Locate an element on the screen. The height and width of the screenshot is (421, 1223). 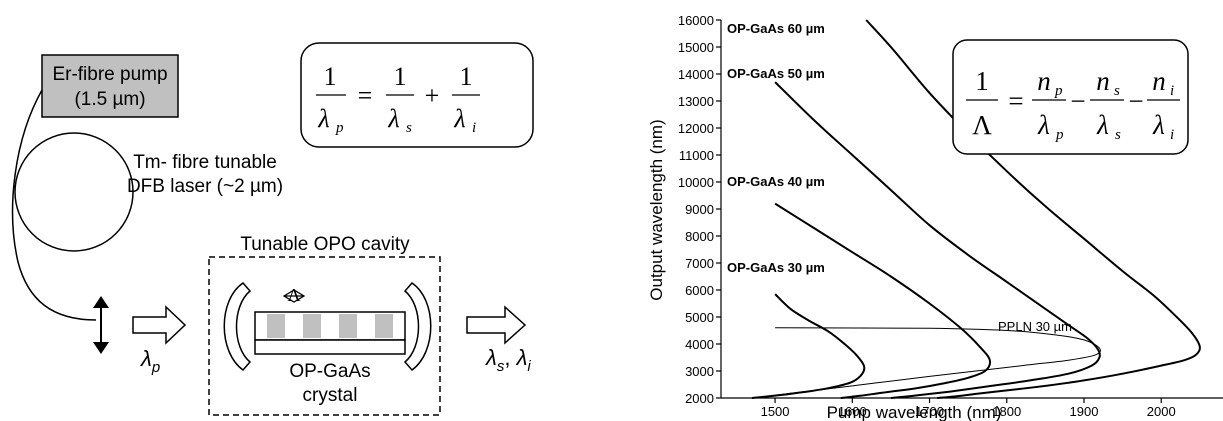
pump-label-line1: Er-fibre pump is located at coordinates (109, 74).